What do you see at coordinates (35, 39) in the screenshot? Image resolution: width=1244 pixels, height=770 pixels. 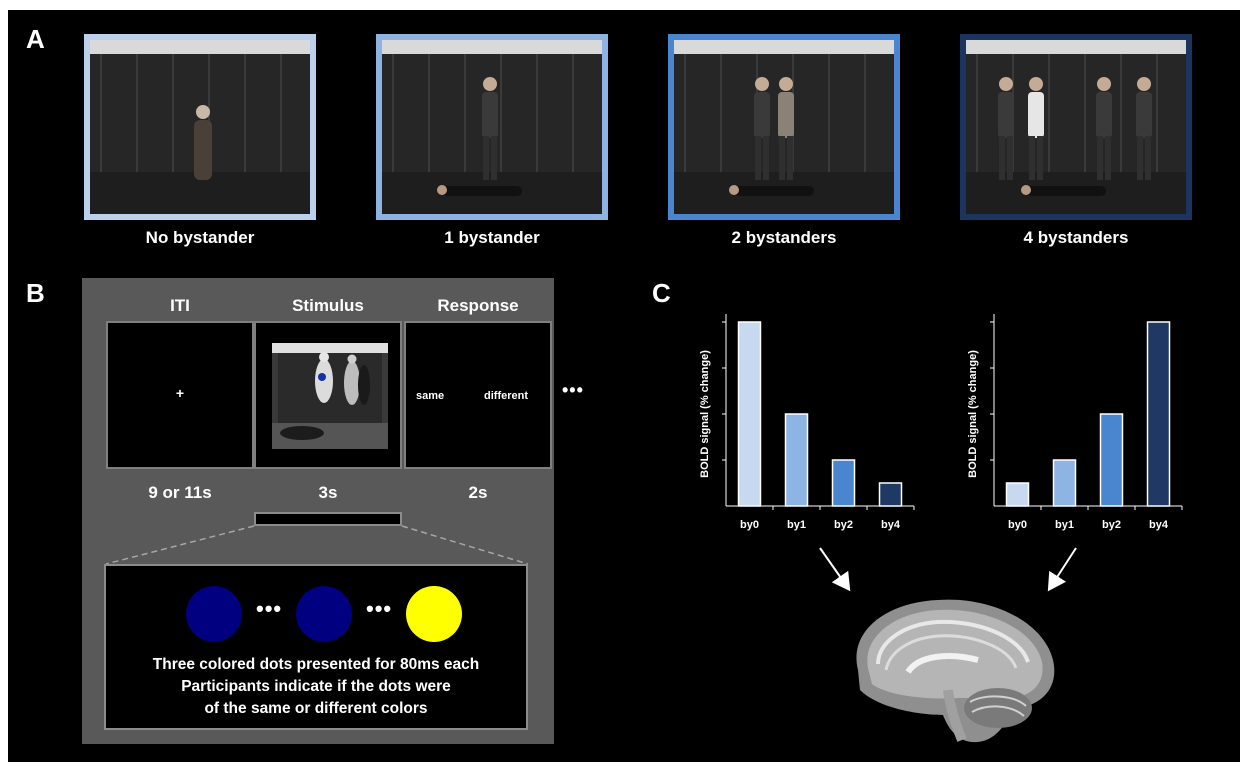 I see `panel-a-label: A` at bounding box center [35, 39].